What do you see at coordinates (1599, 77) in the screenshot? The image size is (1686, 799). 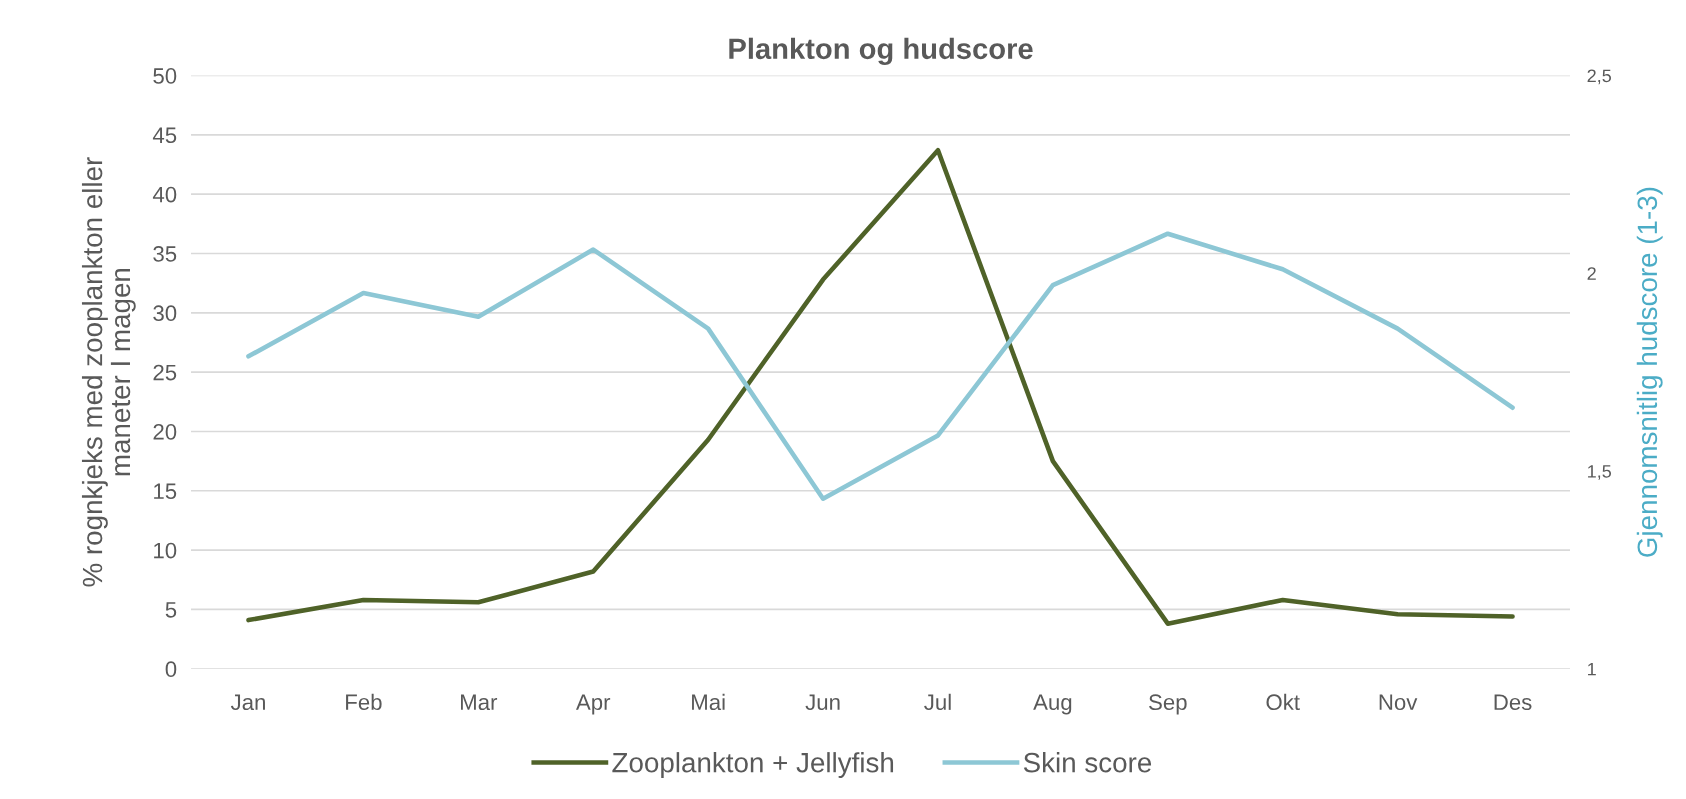 I see `y2-tick-label: 2,5` at bounding box center [1599, 77].